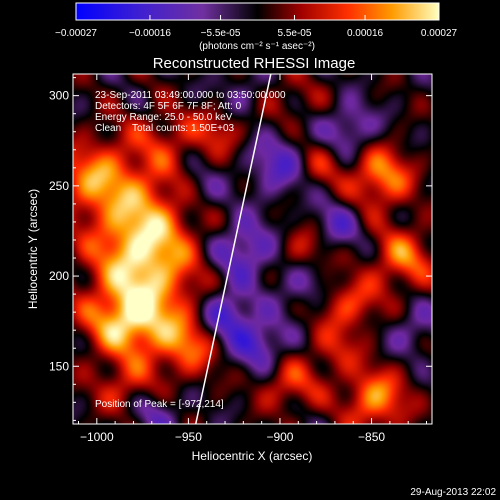  I want to click on y-tick-label: 200, so click(59, 276).